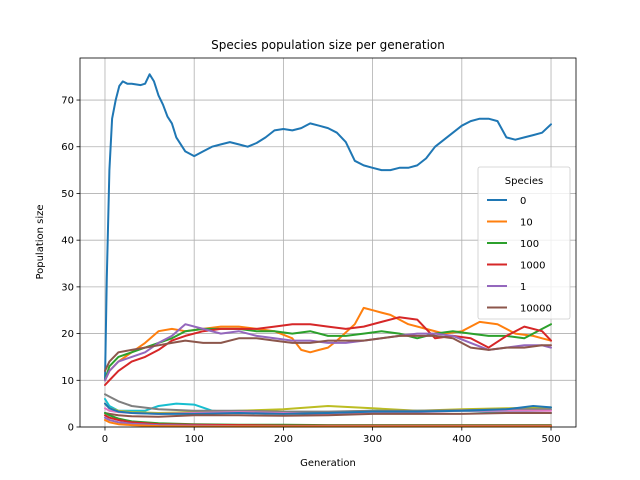  Describe the element at coordinates (328, 45) in the screenshot. I see `chart-title: Species population size per generation` at that location.